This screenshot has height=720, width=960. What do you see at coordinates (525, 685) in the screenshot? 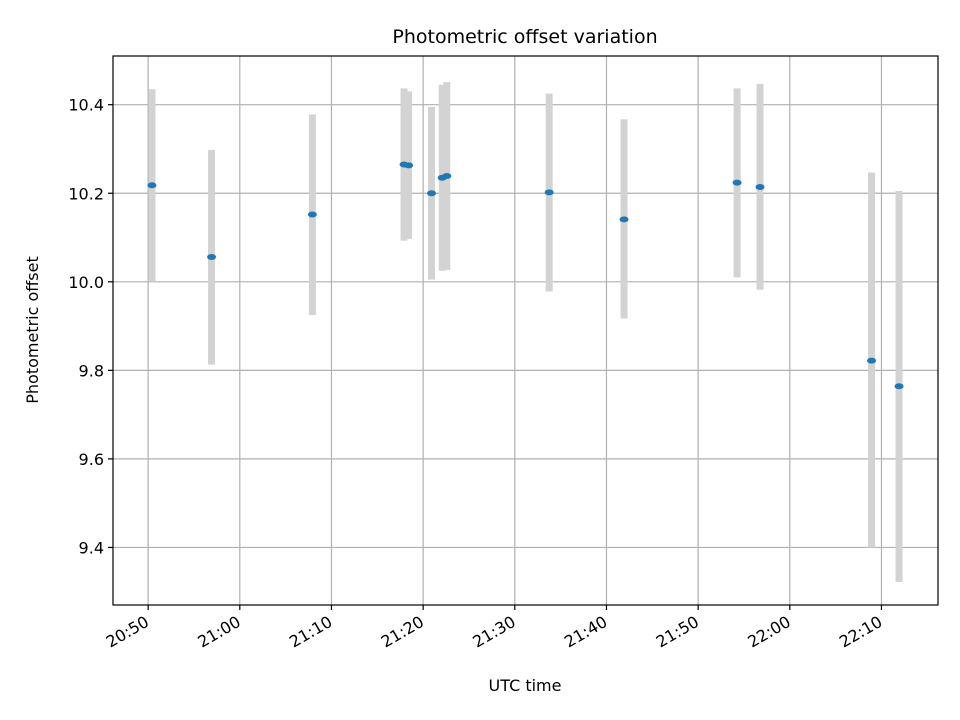
I see `x-axis-label: UTC time` at bounding box center [525, 685].